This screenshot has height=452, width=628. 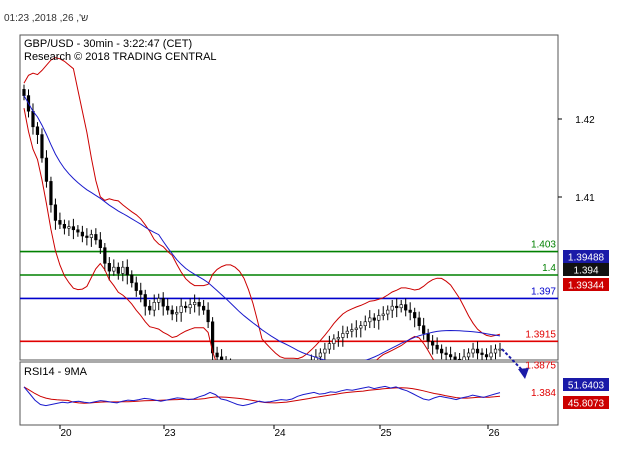 I want to click on price-tag-label: 1.39488, so click(x=586, y=258).